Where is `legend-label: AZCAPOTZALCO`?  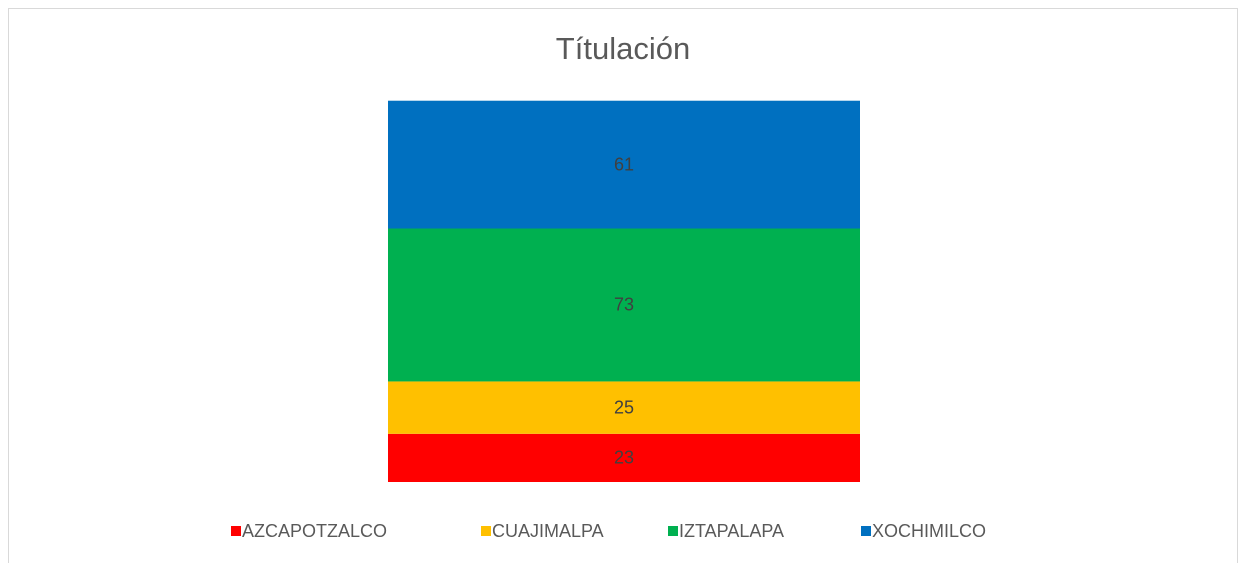
legend-label: AZCAPOTZALCO is located at coordinates (314, 531).